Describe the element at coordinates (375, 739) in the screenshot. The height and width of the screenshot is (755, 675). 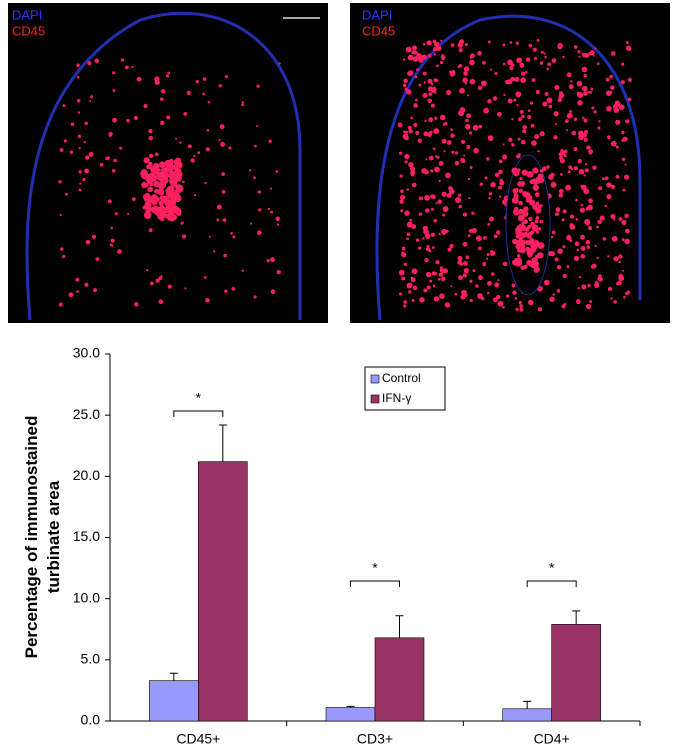
I see `x-tick-label: CD3+` at that location.